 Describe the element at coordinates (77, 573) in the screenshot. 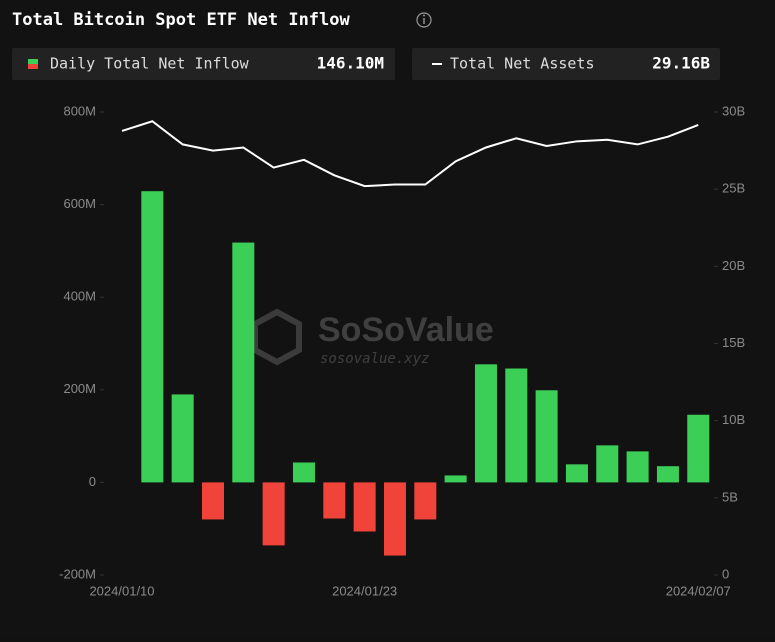

I see `y-tick-label: -200M` at that location.